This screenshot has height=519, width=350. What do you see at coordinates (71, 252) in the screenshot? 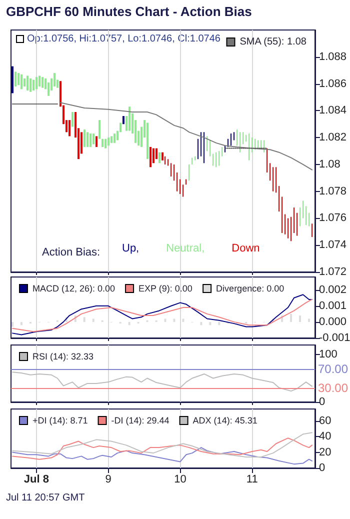
I see `legend-title: Action Bias:` at bounding box center [71, 252].